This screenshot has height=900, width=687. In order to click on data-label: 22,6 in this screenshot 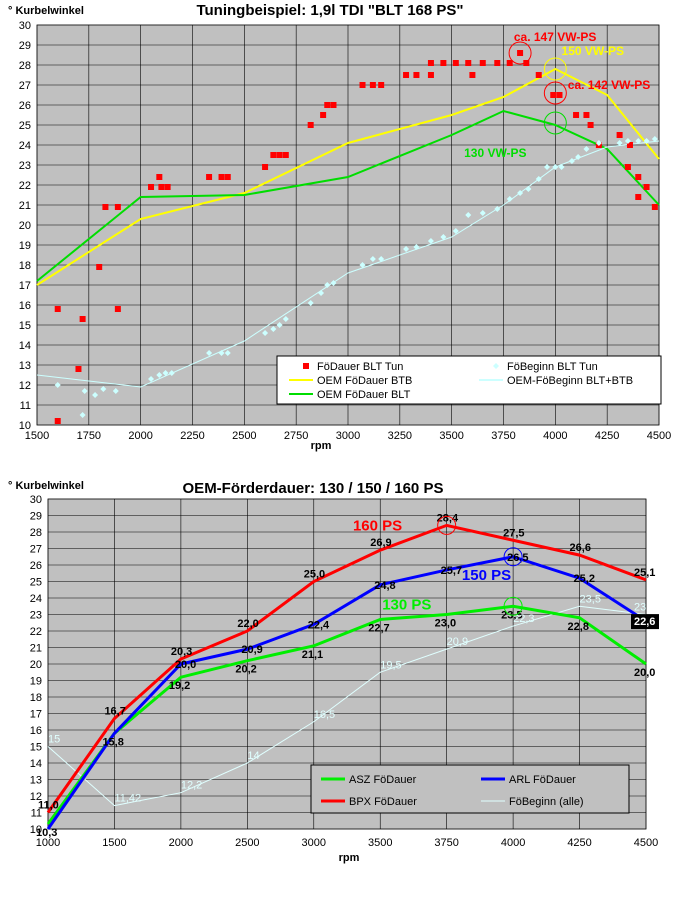, I will do `click(644, 622)`.